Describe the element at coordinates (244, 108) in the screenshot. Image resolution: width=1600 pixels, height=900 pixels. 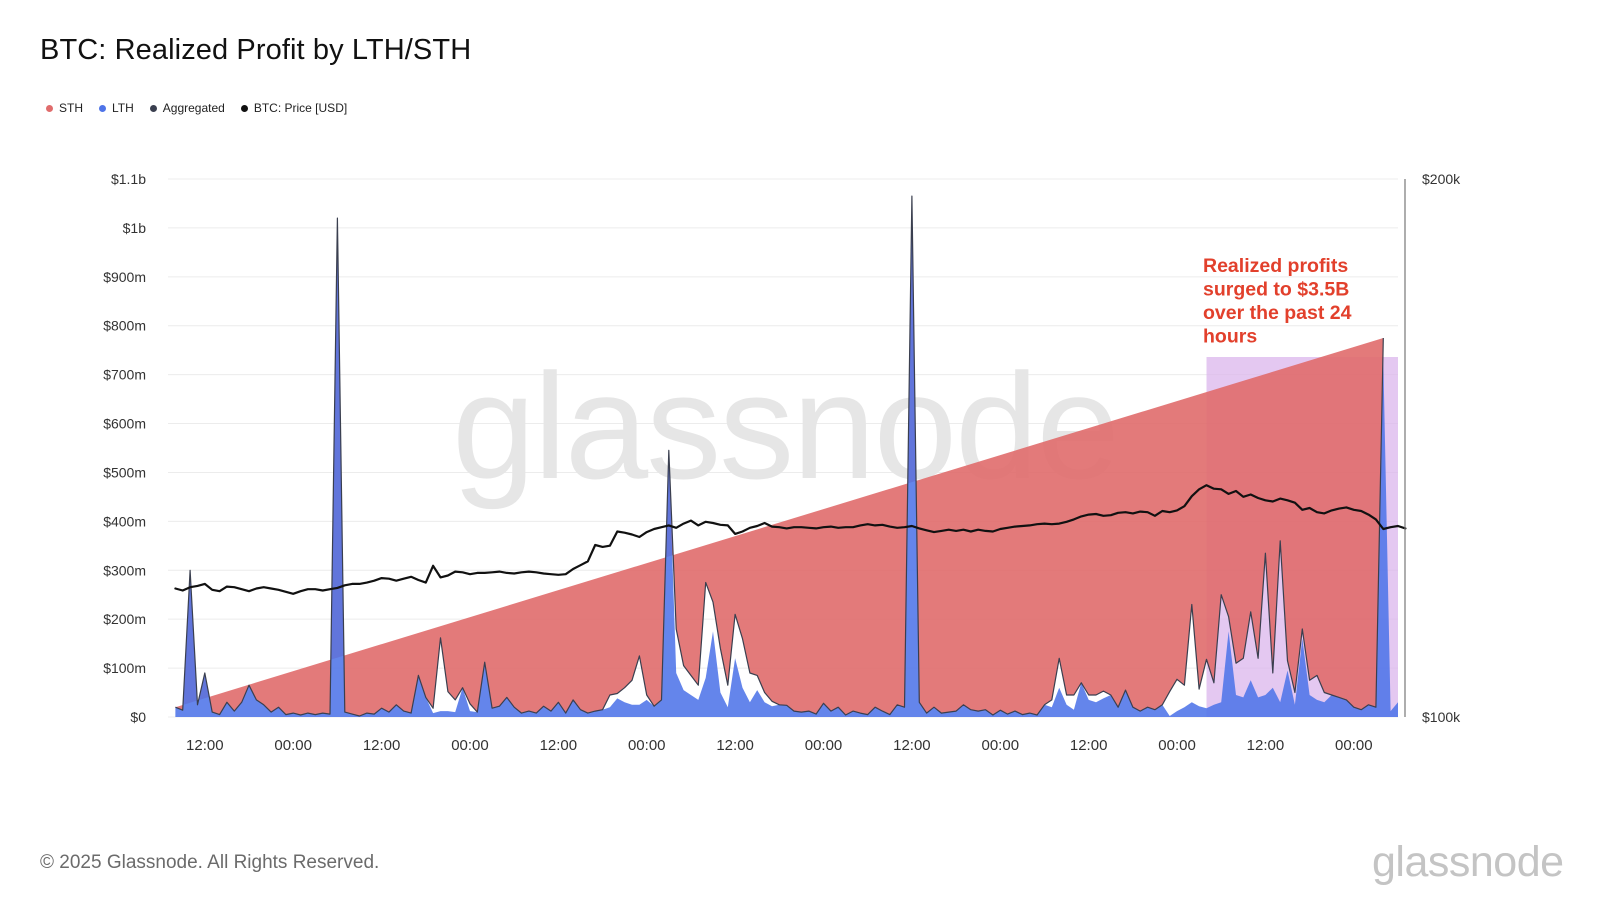
I see `legend-dot-price` at that location.